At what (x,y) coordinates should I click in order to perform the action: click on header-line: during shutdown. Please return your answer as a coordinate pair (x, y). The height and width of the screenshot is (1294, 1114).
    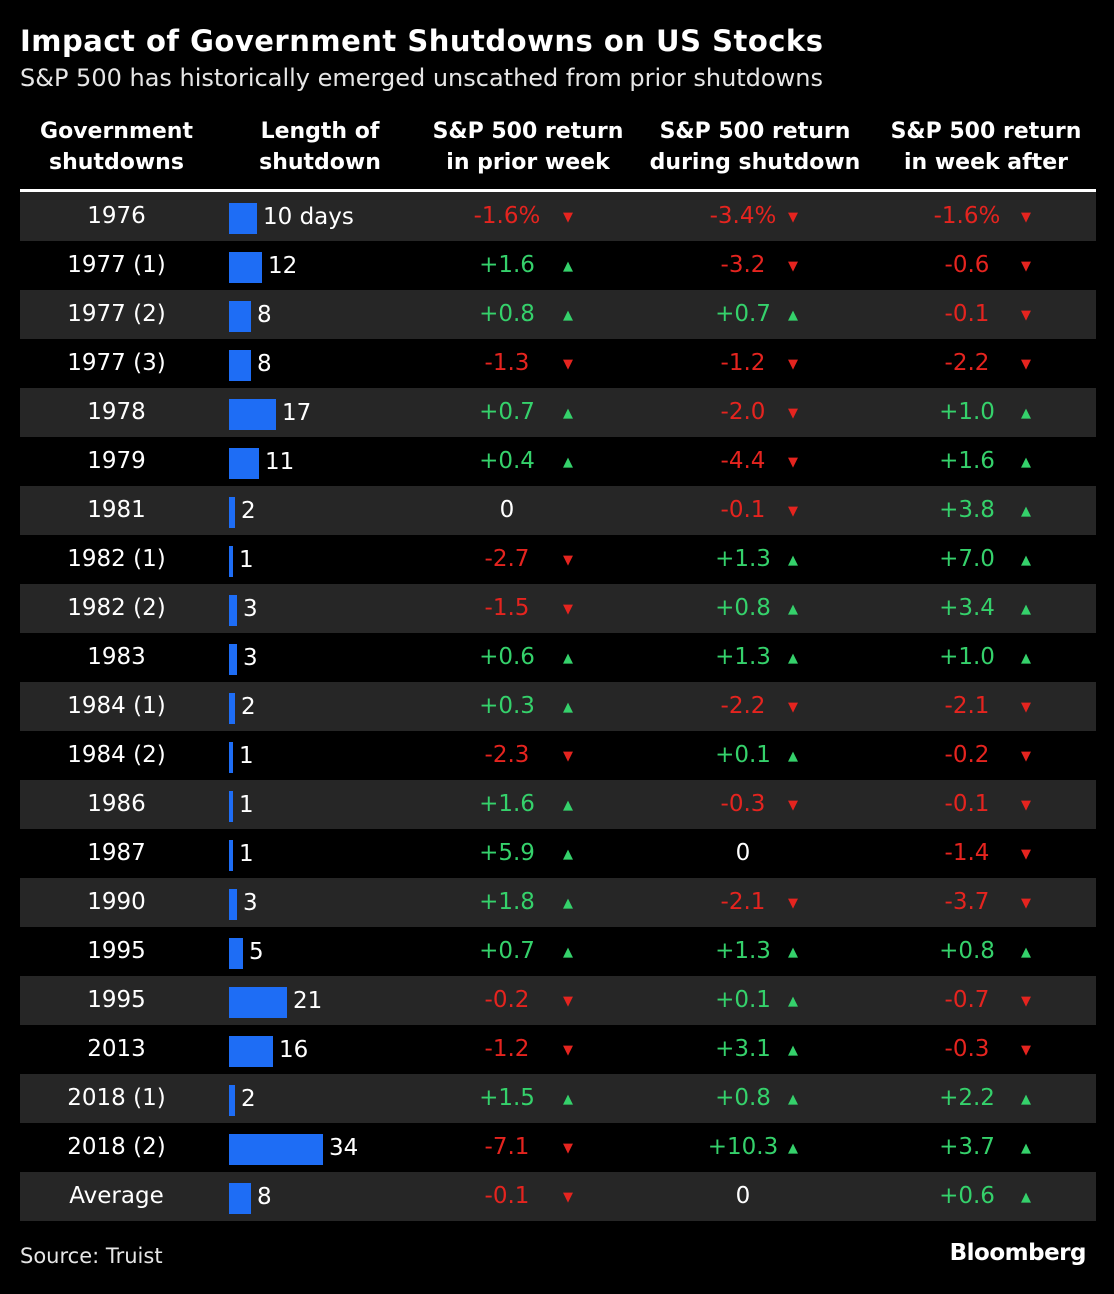
    Looking at the image, I should click on (755, 162).